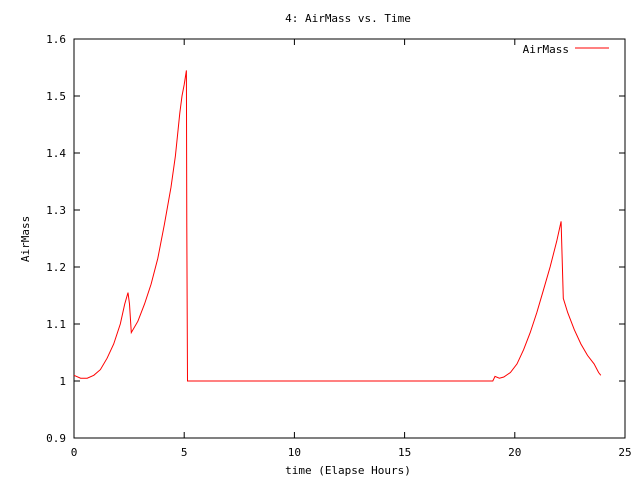 The width and height of the screenshot is (640, 480). I want to click on x-tick-label: 20, so click(514, 452).